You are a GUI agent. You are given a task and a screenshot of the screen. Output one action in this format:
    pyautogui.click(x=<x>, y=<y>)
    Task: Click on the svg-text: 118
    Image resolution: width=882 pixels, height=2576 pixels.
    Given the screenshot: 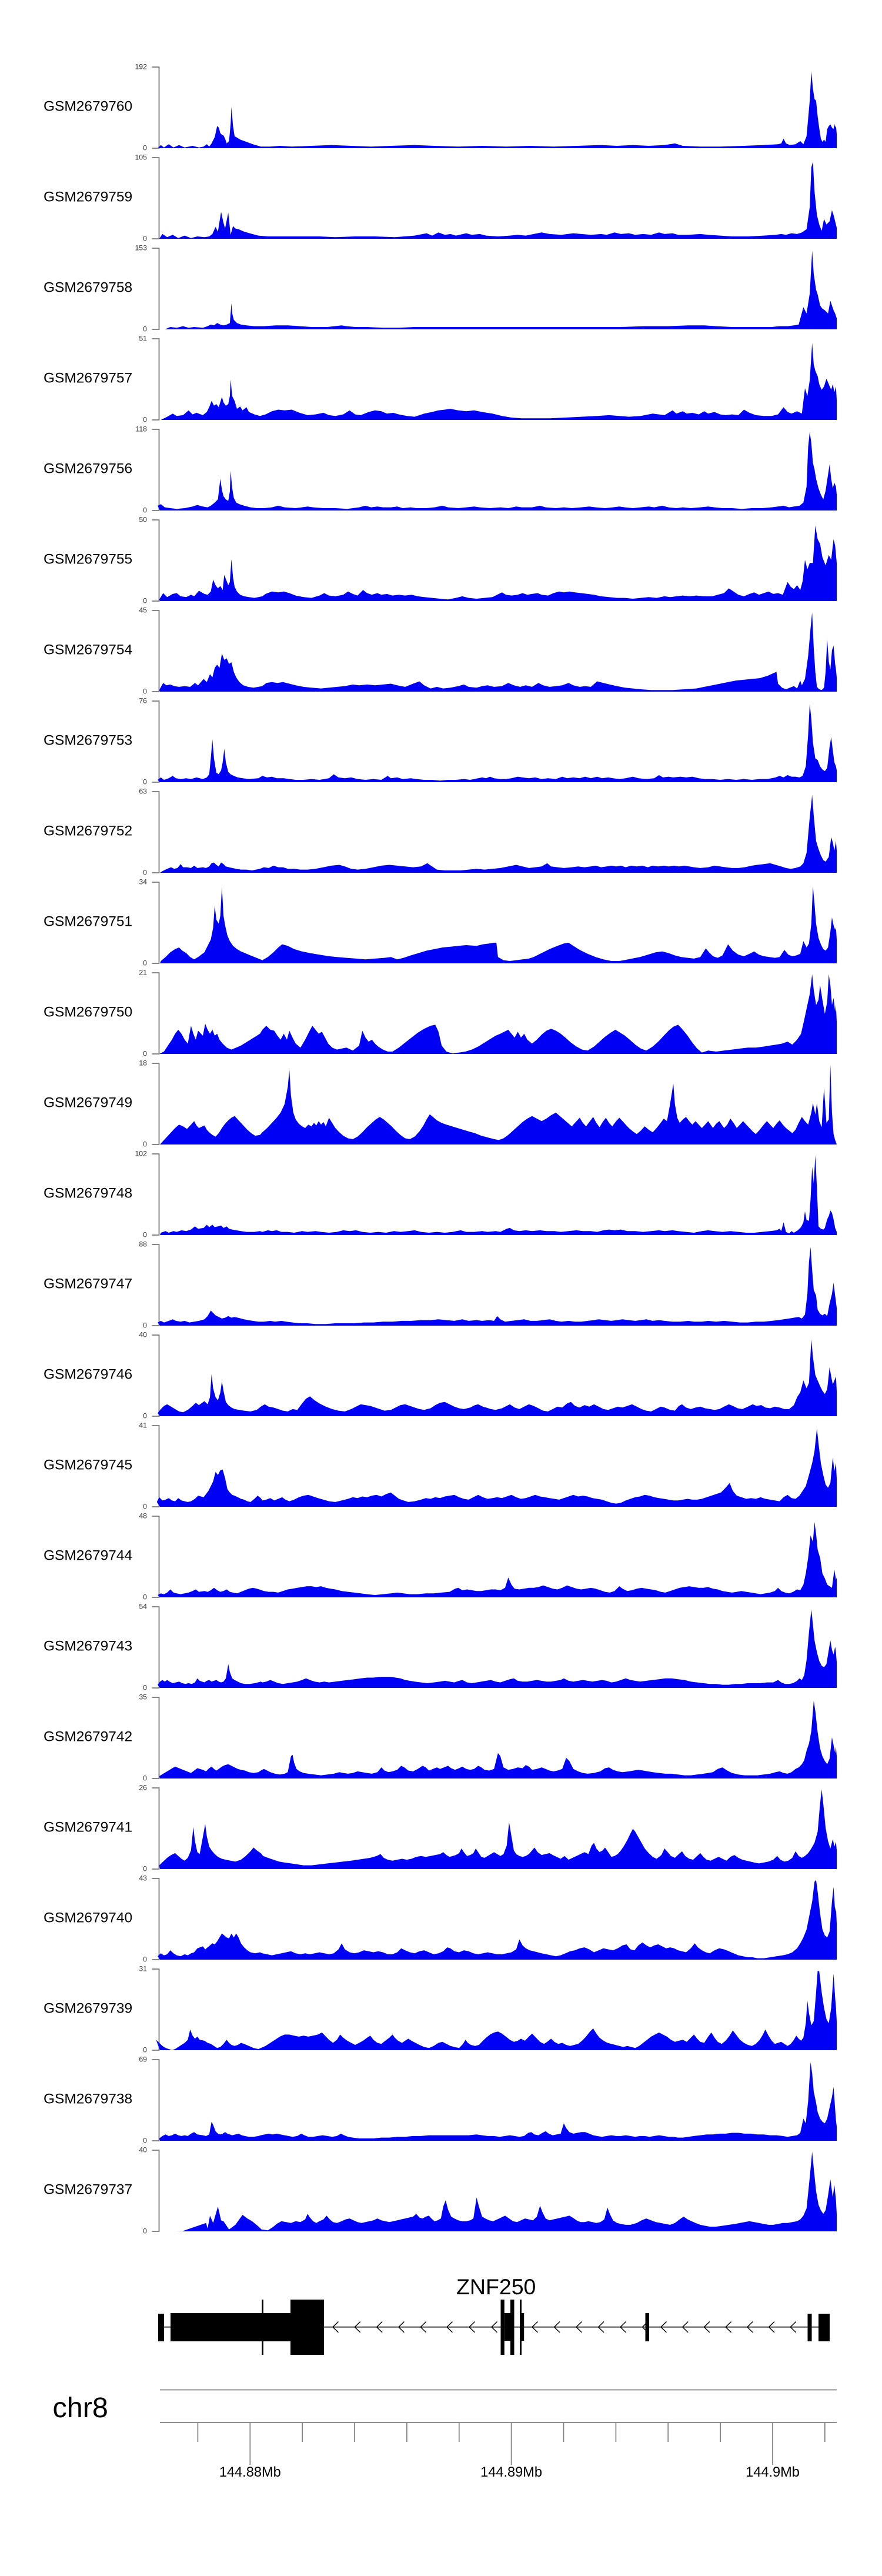 What is the action you would take?
    pyautogui.click(x=141, y=429)
    